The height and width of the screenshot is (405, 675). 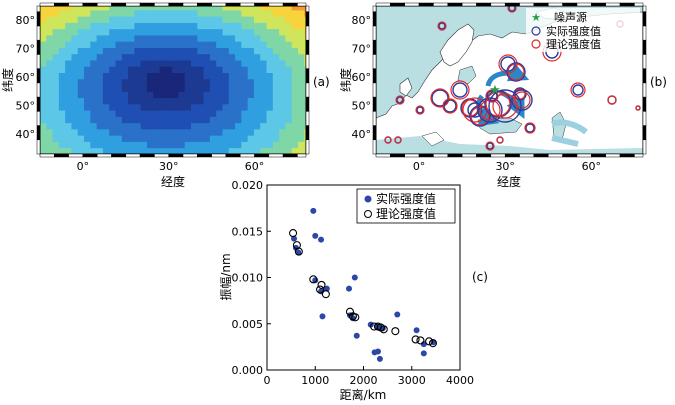 I want to click on legend-theory-marker, so click(x=368, y=214).